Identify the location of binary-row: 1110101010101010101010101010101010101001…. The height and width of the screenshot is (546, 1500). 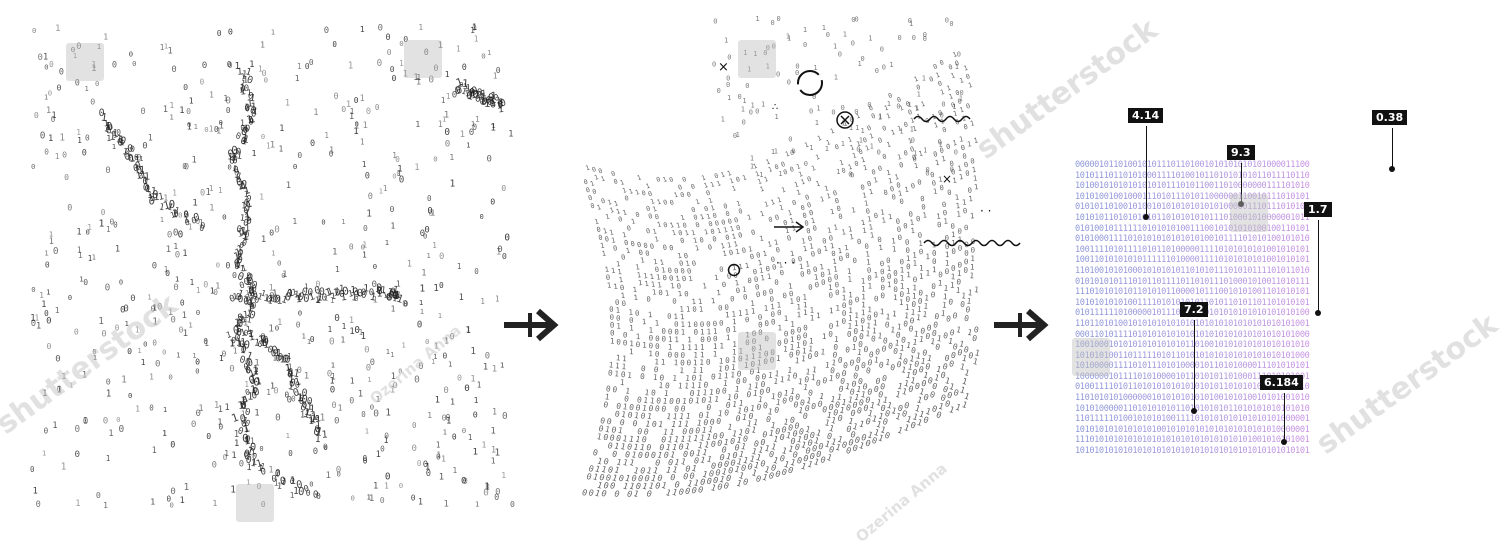
(1245, 440).